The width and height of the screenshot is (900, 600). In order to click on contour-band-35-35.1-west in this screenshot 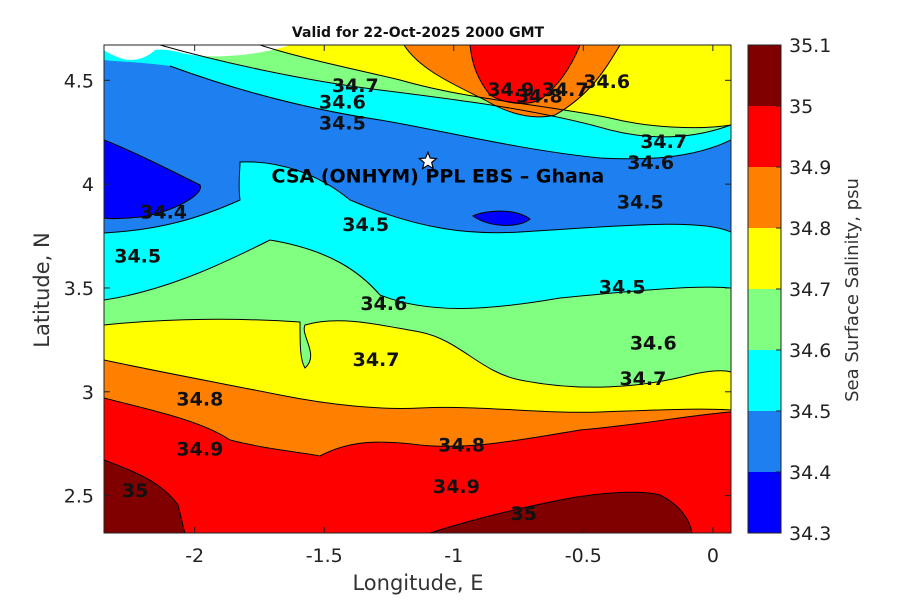, I will do `click(144, 496)`.